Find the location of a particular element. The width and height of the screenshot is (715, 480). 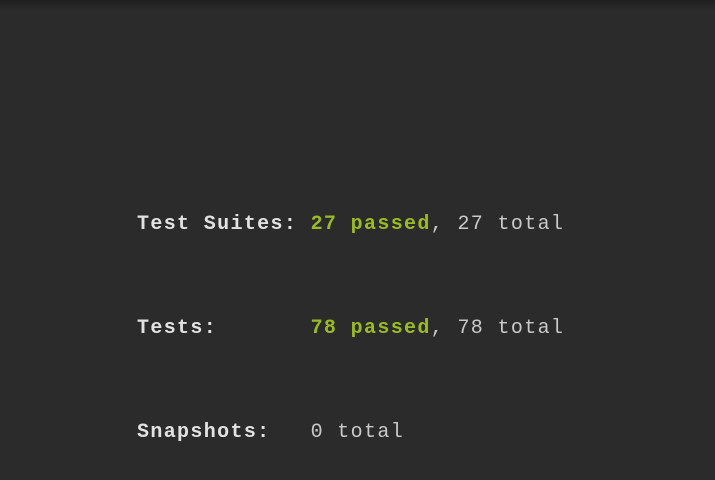

test-suites-passed-count: 27 passed is located at coordinates (370, 224).